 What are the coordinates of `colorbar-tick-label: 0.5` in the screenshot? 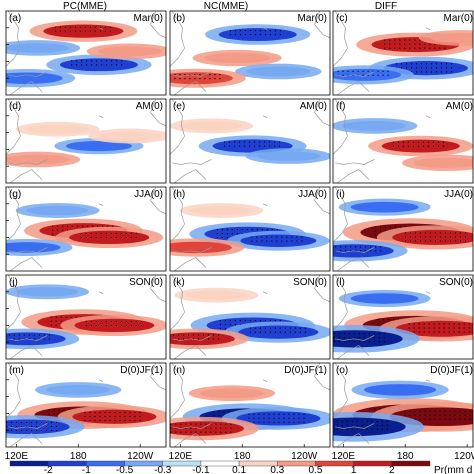 It's located at (316, 469).